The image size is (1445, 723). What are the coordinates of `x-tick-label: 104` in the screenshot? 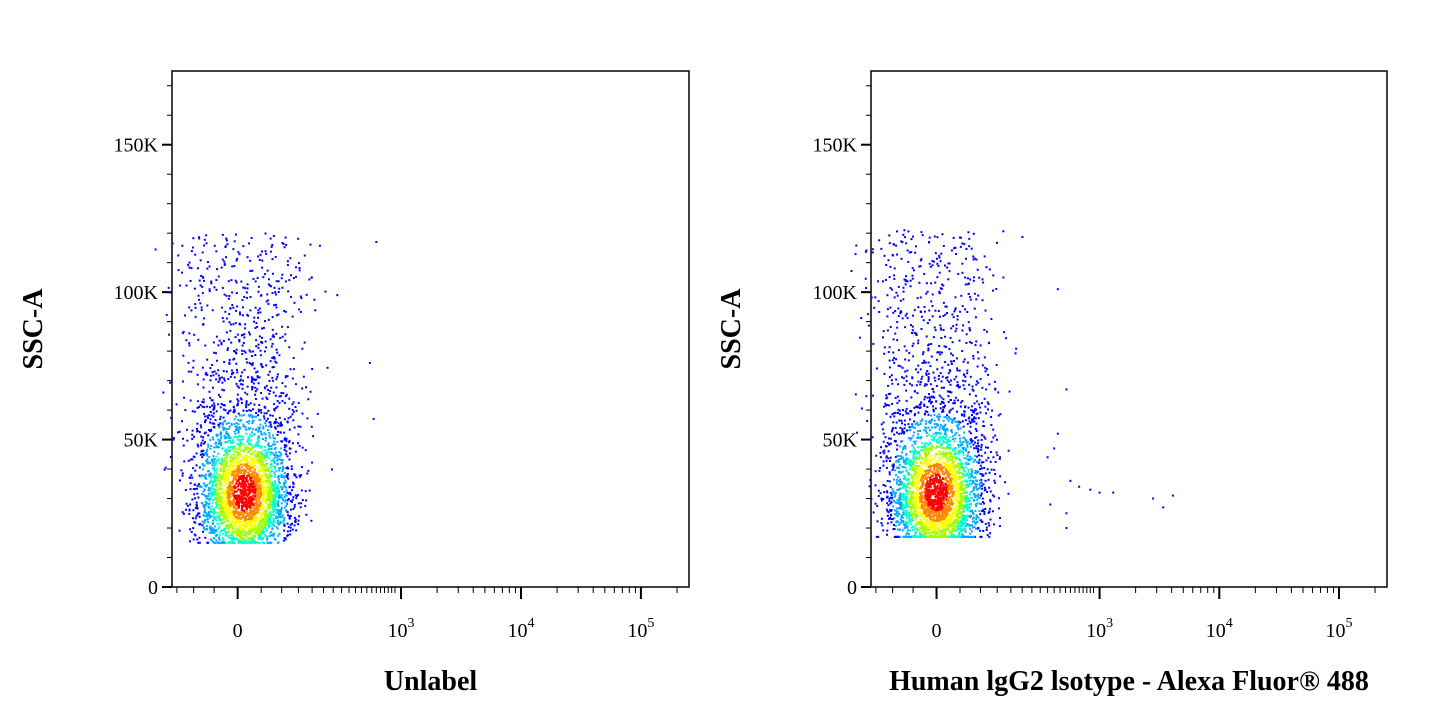 It's located at (520, 629).